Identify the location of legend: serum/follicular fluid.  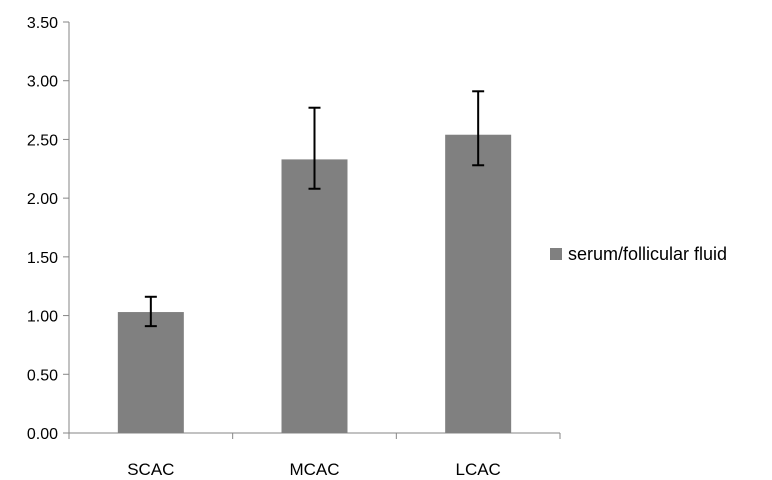
(638, 254).